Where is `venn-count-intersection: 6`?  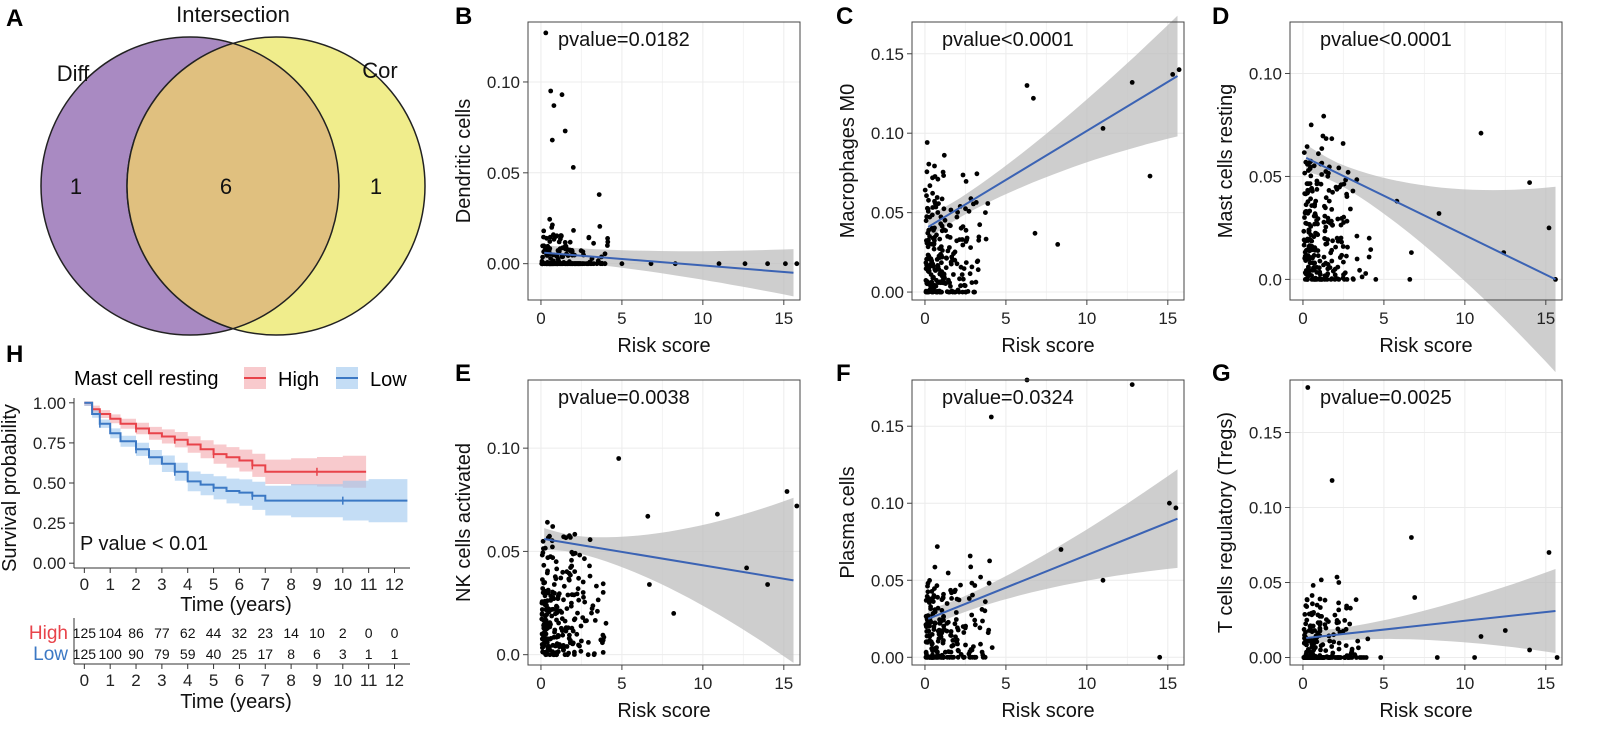
venn-count-intersection: 6 is located at coordinates (226, 186).